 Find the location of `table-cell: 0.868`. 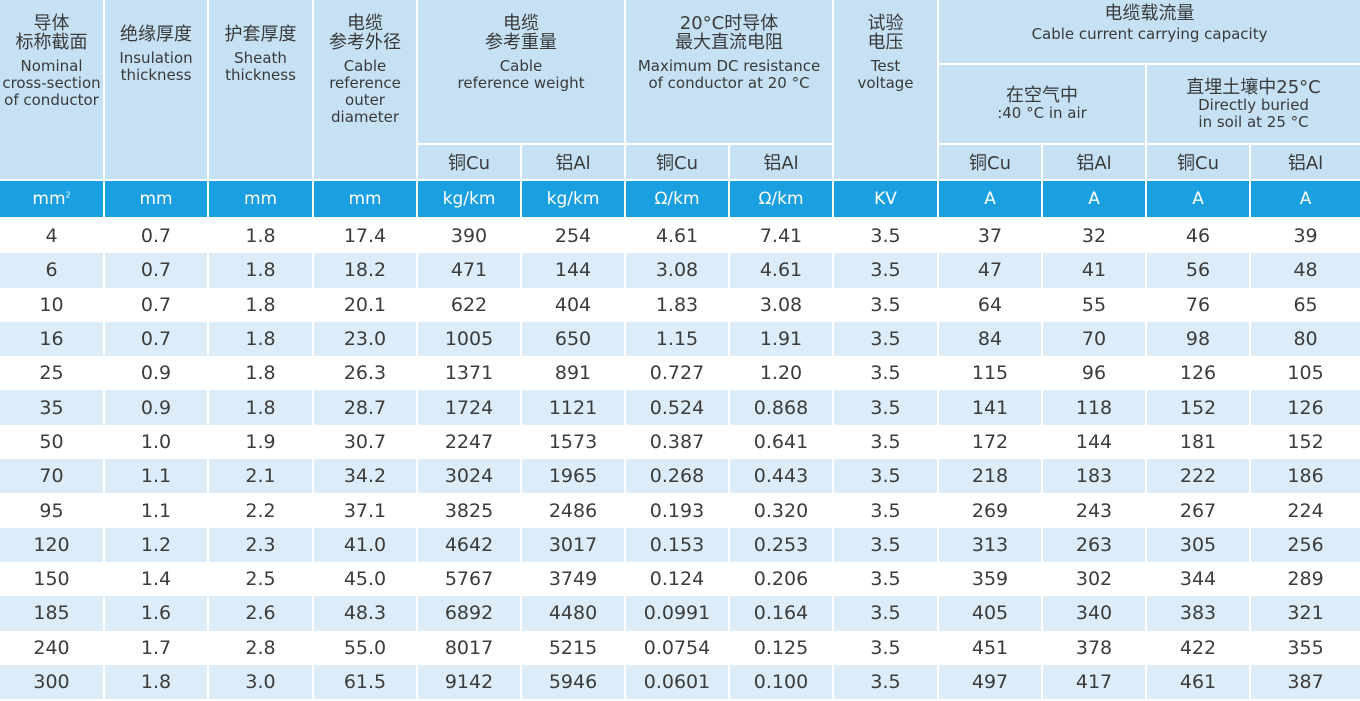

table-cell: 0.868 is located at coordinates (782, 407).